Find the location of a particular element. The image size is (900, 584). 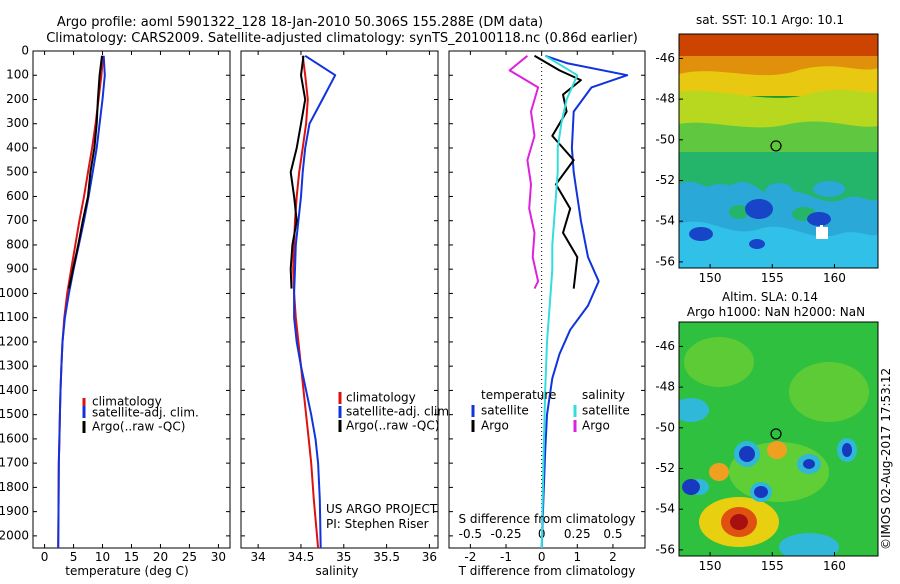

sla-heatmap is located at coordinates (778, 439).